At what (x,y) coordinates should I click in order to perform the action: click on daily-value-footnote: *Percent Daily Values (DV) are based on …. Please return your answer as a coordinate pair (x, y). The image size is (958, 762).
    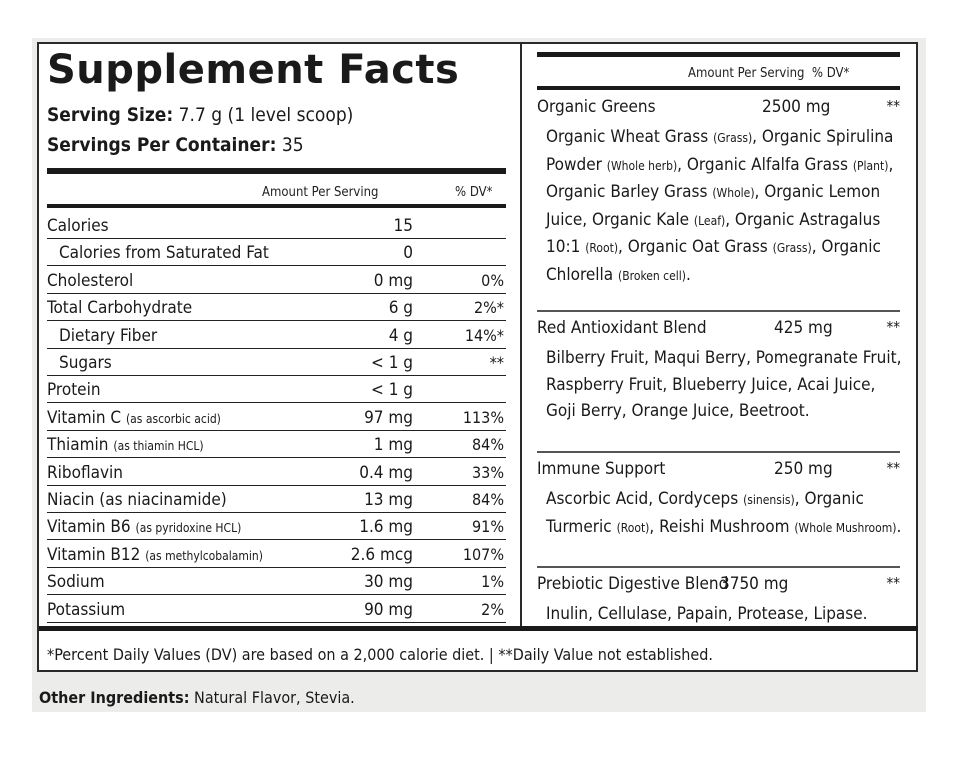
    Looking at the image, I should click on (380, 654).